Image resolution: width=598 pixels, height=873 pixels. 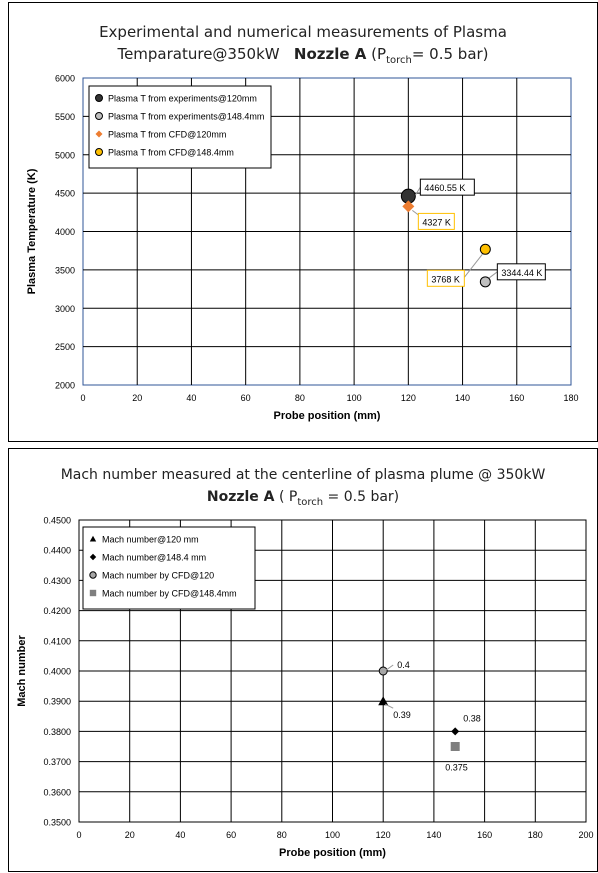 What do you see at coordinates (57, 551) in the screenshot?
I see `y-tick-label: 0.4400` at bounding box center [57, 551].